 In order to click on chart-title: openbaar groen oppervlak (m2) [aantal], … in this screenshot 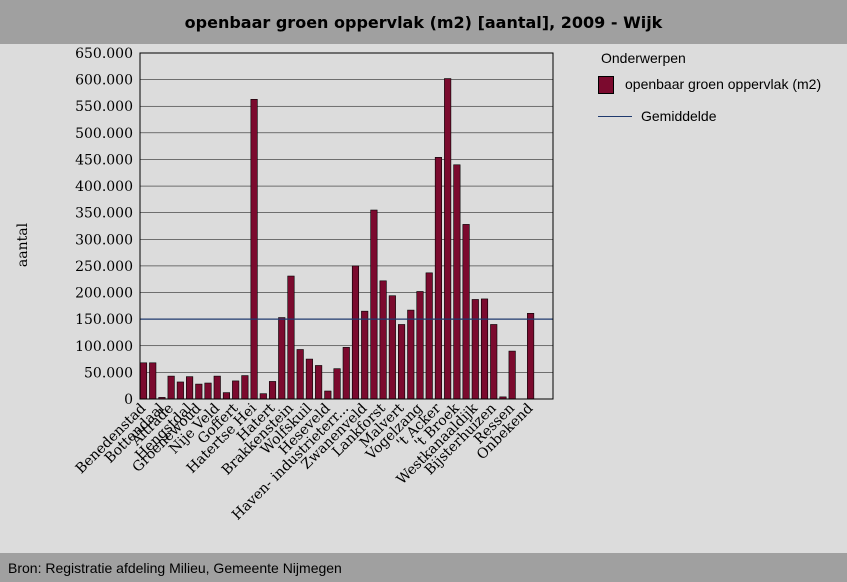, I will do `click(423, 22)`.